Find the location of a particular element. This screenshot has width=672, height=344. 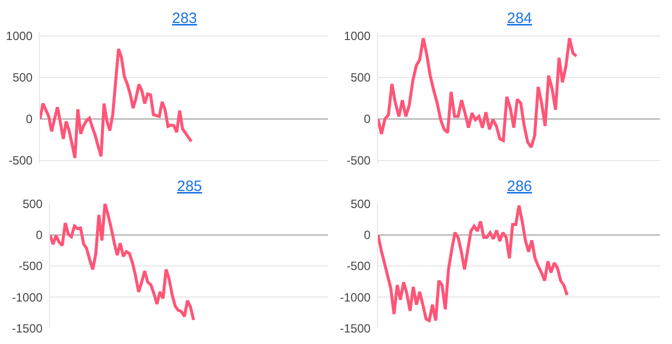

chart-title: 284 is located at coordinates (519, 18).